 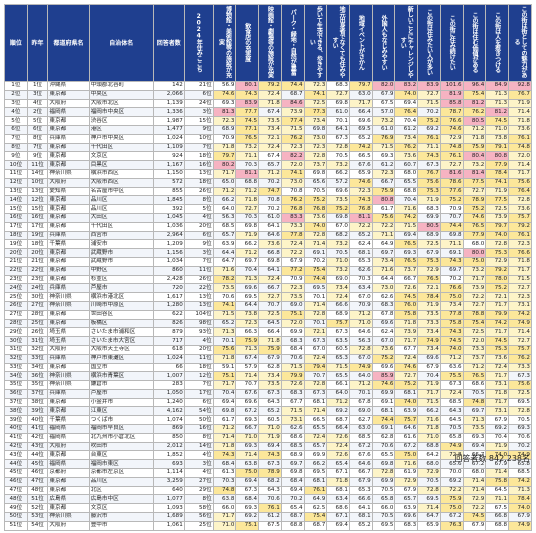 What do you see at coordinates (474, 288) in the screenshot?
I see `table-cell: 73.9` at bounding box center [474, 288].